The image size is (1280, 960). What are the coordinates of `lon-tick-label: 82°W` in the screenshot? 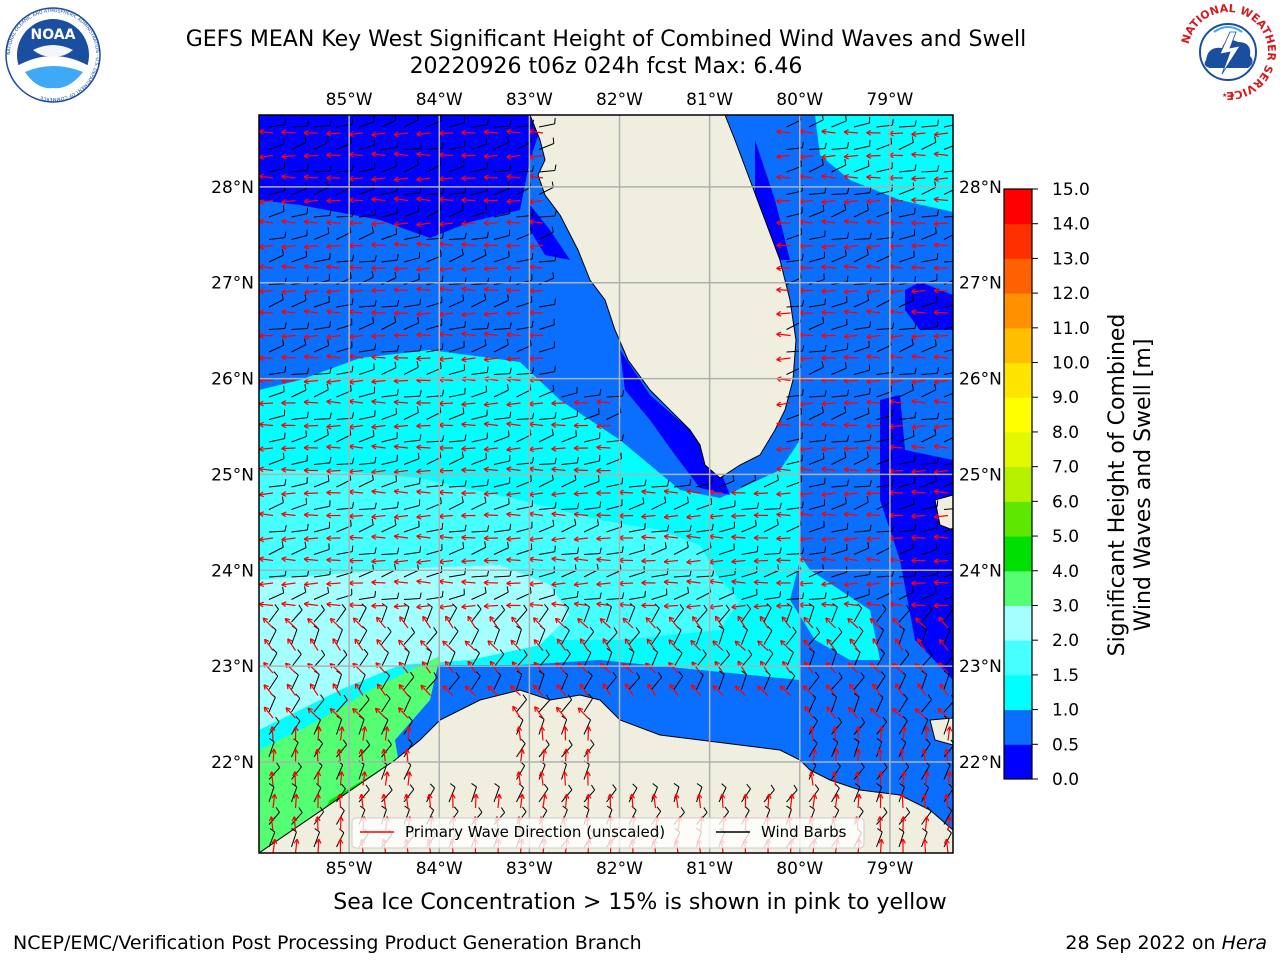 It's located at (619, 869).